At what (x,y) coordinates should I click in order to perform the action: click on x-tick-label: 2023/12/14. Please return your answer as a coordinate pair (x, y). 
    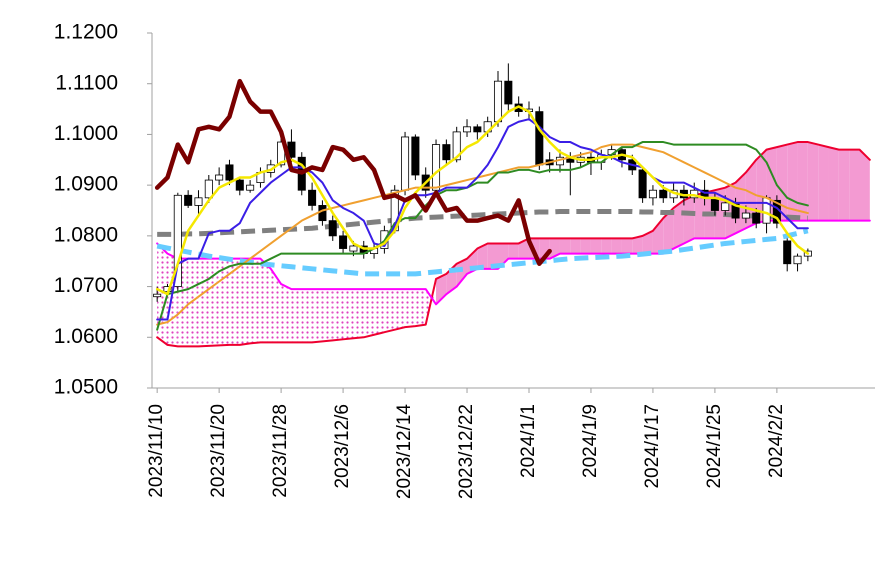
    Looking at the image, I should click on (404, 452).